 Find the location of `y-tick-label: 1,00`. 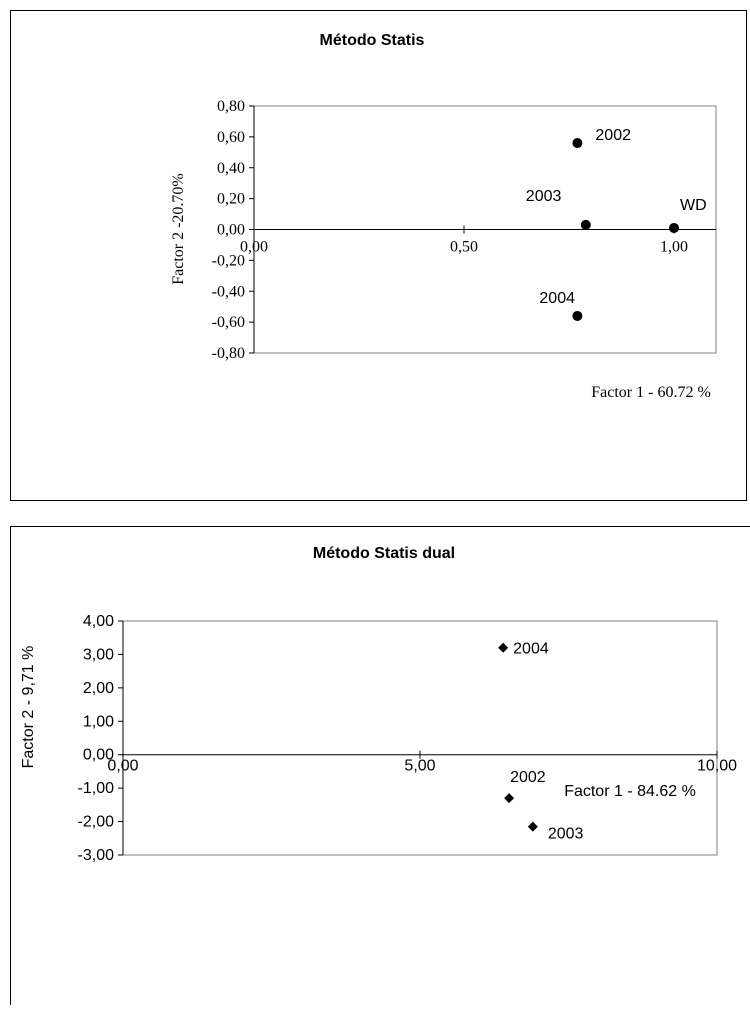

y-tick-label: 1,00 is located at coordinates (98, 721).